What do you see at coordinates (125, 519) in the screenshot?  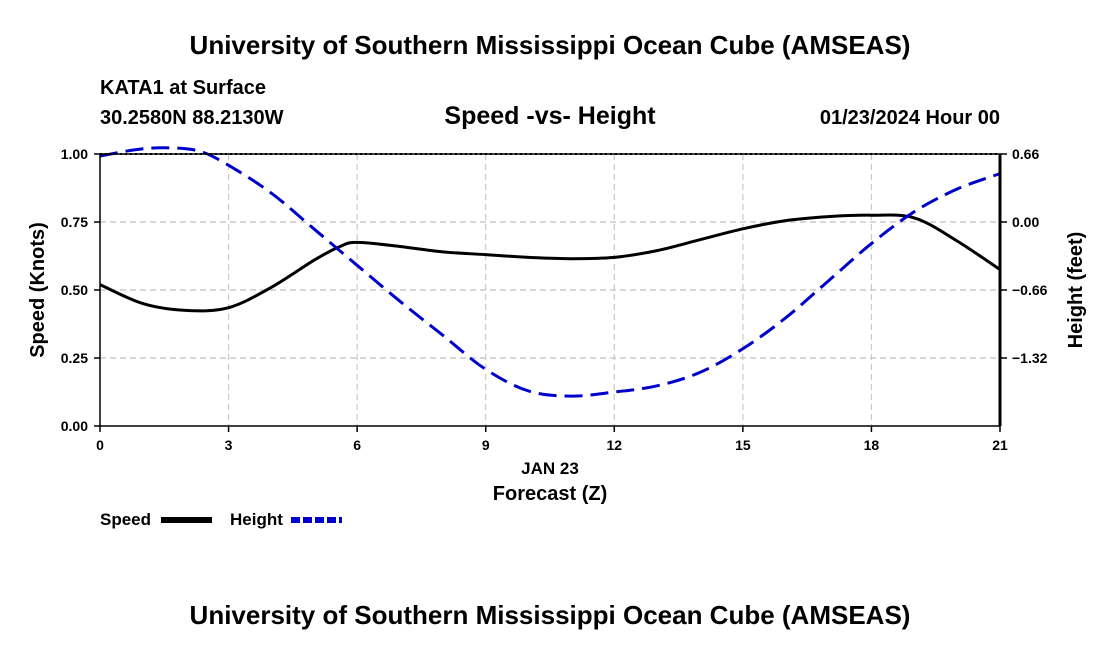 I see `legend-speed-label: Speed` at bounding box center [125, 519].